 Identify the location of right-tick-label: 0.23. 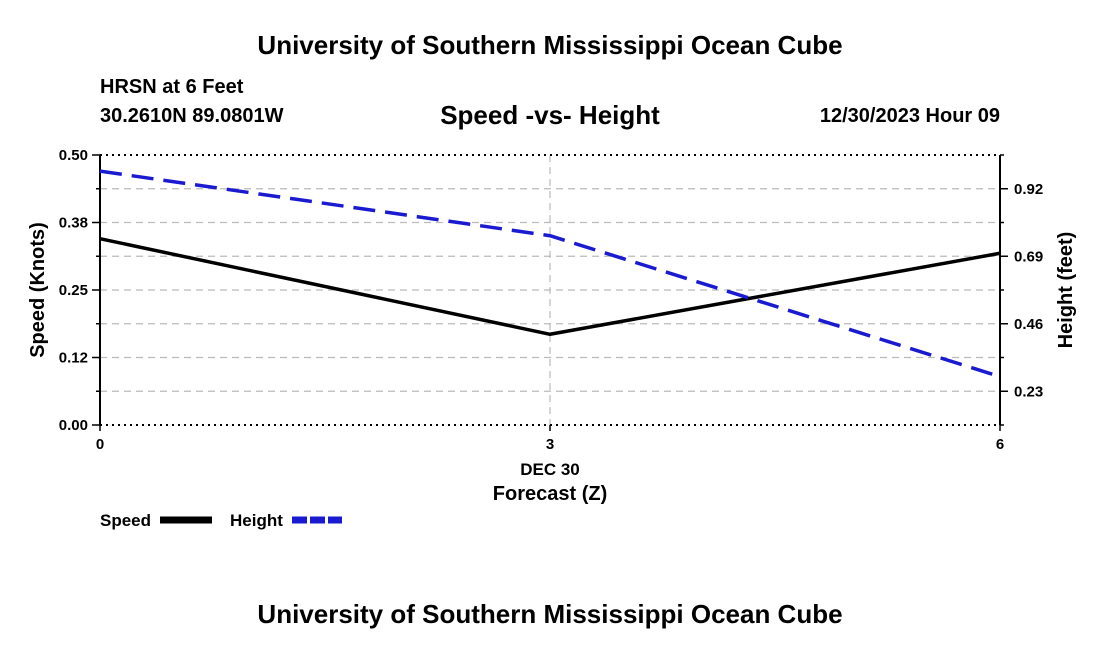
(1028, 391).